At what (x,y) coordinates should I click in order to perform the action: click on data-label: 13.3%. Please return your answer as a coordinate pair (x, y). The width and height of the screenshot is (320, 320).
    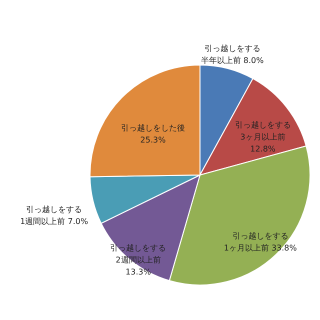
    Looking at the image, I should click on (139, 271).